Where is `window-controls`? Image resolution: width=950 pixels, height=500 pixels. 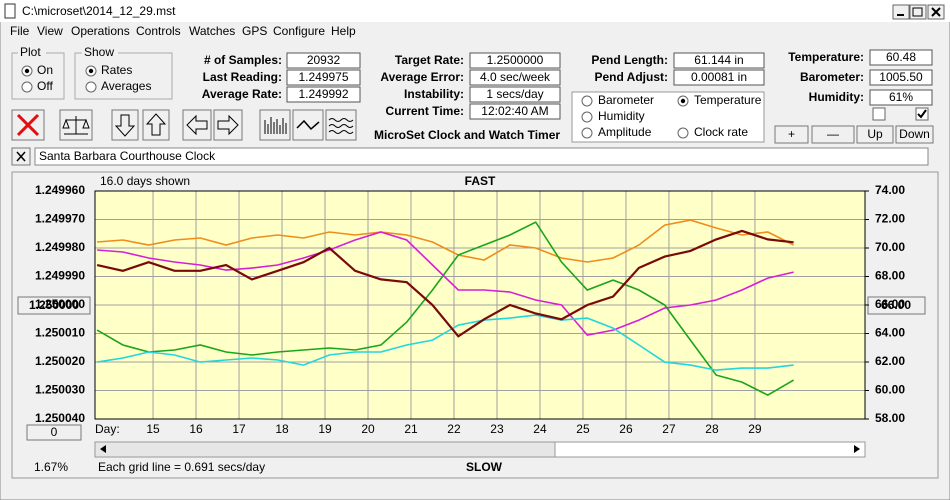
window-controls is located at coordinates (918, 12).